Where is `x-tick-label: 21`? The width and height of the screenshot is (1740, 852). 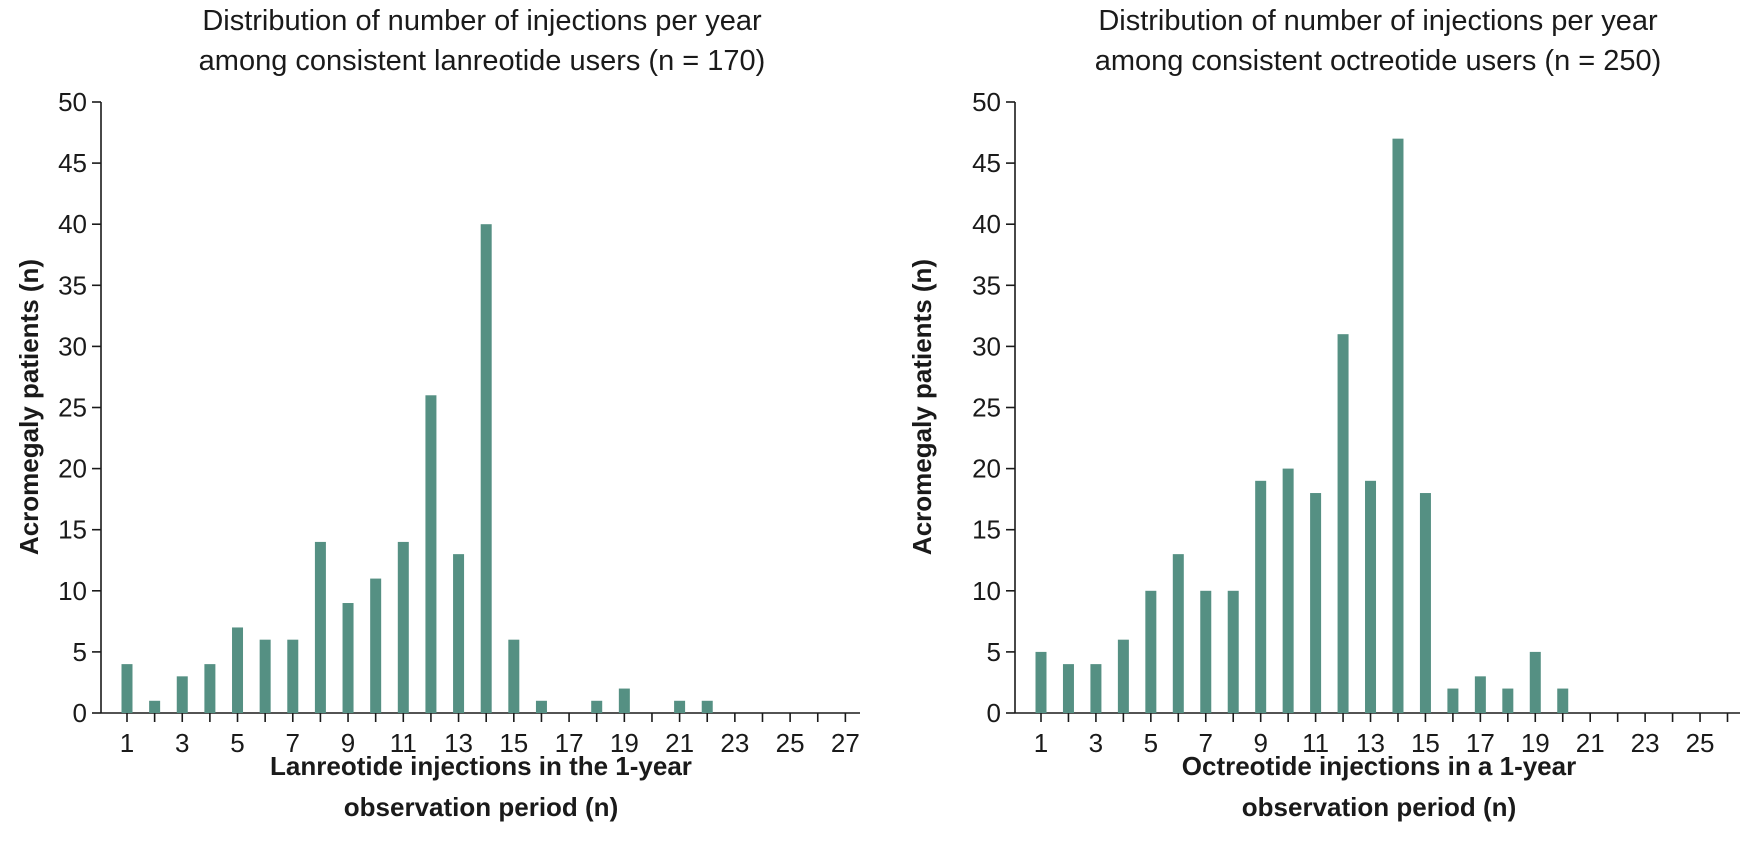 x-tick-label: 21 is located at coordinates (1590, 743).